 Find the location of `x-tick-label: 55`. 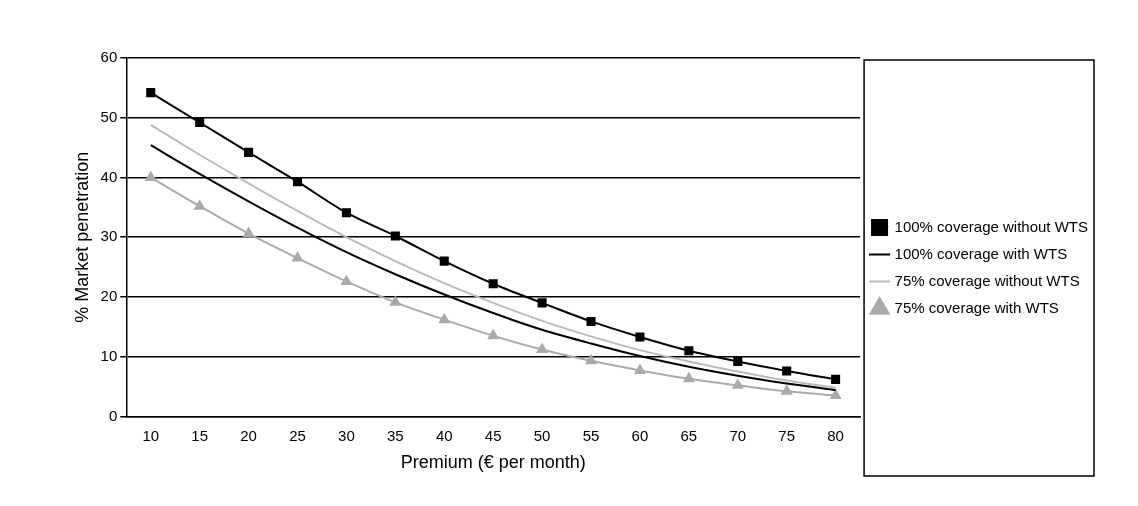

x-tick-label: 55 is located at coordinates (591, 435).